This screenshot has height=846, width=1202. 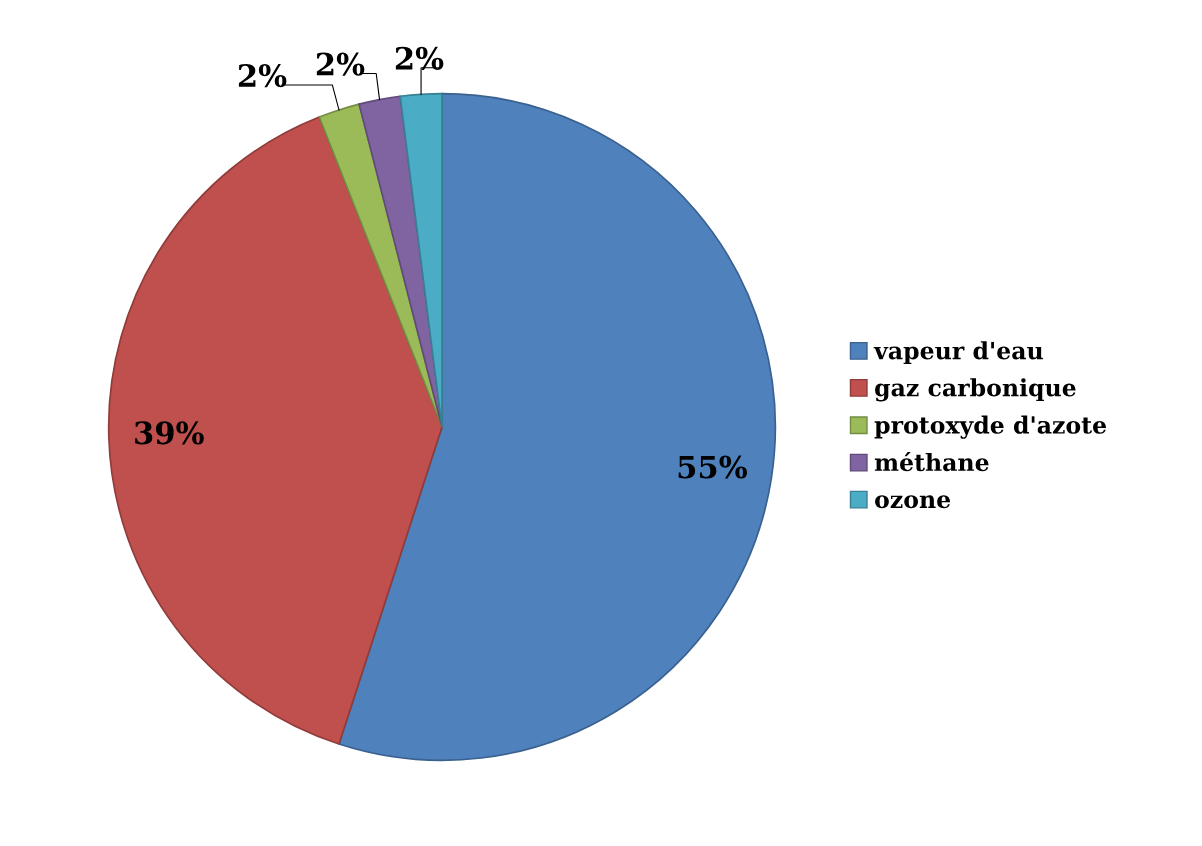 What do you see at coordinates (990, 427) in the screenshot?
I see `legend-label: protoxyde d'azote` at bounding box center [990, 427].